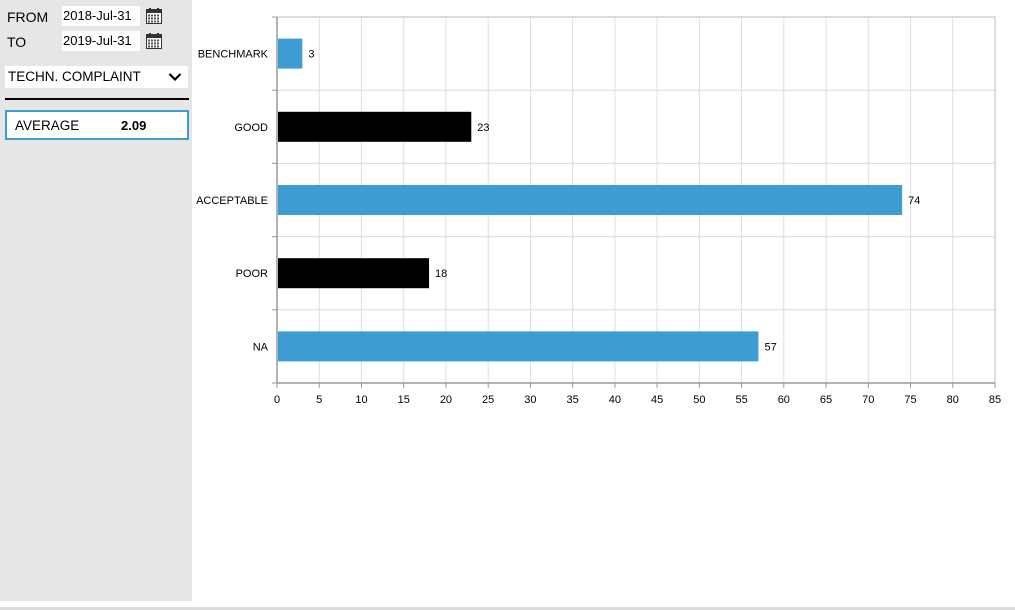 This screenshot has height=610, width=1015. What do you see at coordinates (232, 201) in the screenshot?
I see `category-label: ACCEPTABLE` at bounding box center [232, 201].